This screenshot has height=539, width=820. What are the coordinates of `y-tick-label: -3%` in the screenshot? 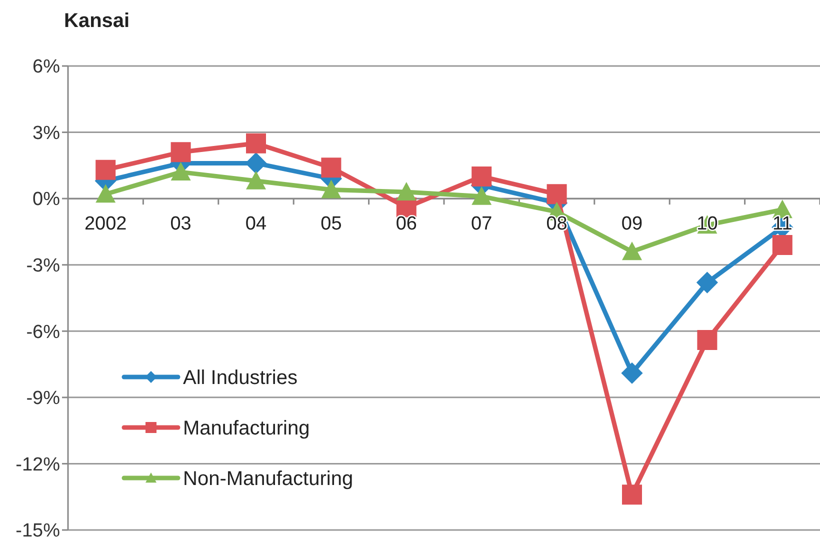 It's located at (43, 266).